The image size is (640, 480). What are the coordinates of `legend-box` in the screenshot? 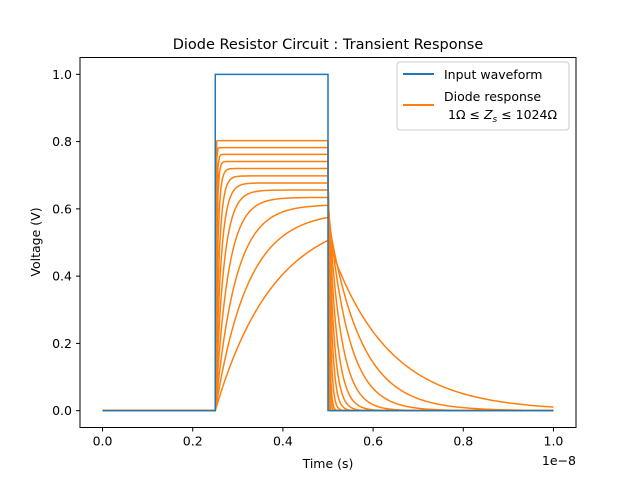 It's located at (483, 96).